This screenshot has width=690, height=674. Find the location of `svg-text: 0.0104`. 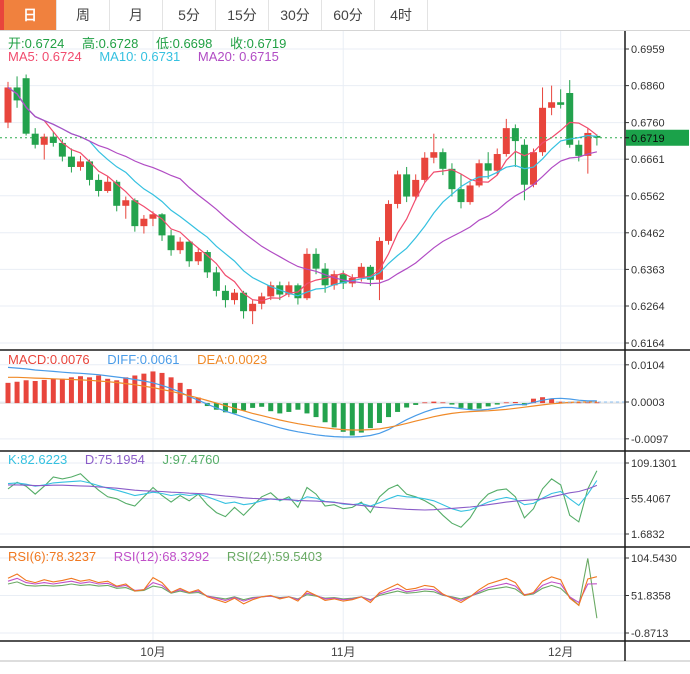

svg-text: 0.0104 is located at coordinates (648, 366).